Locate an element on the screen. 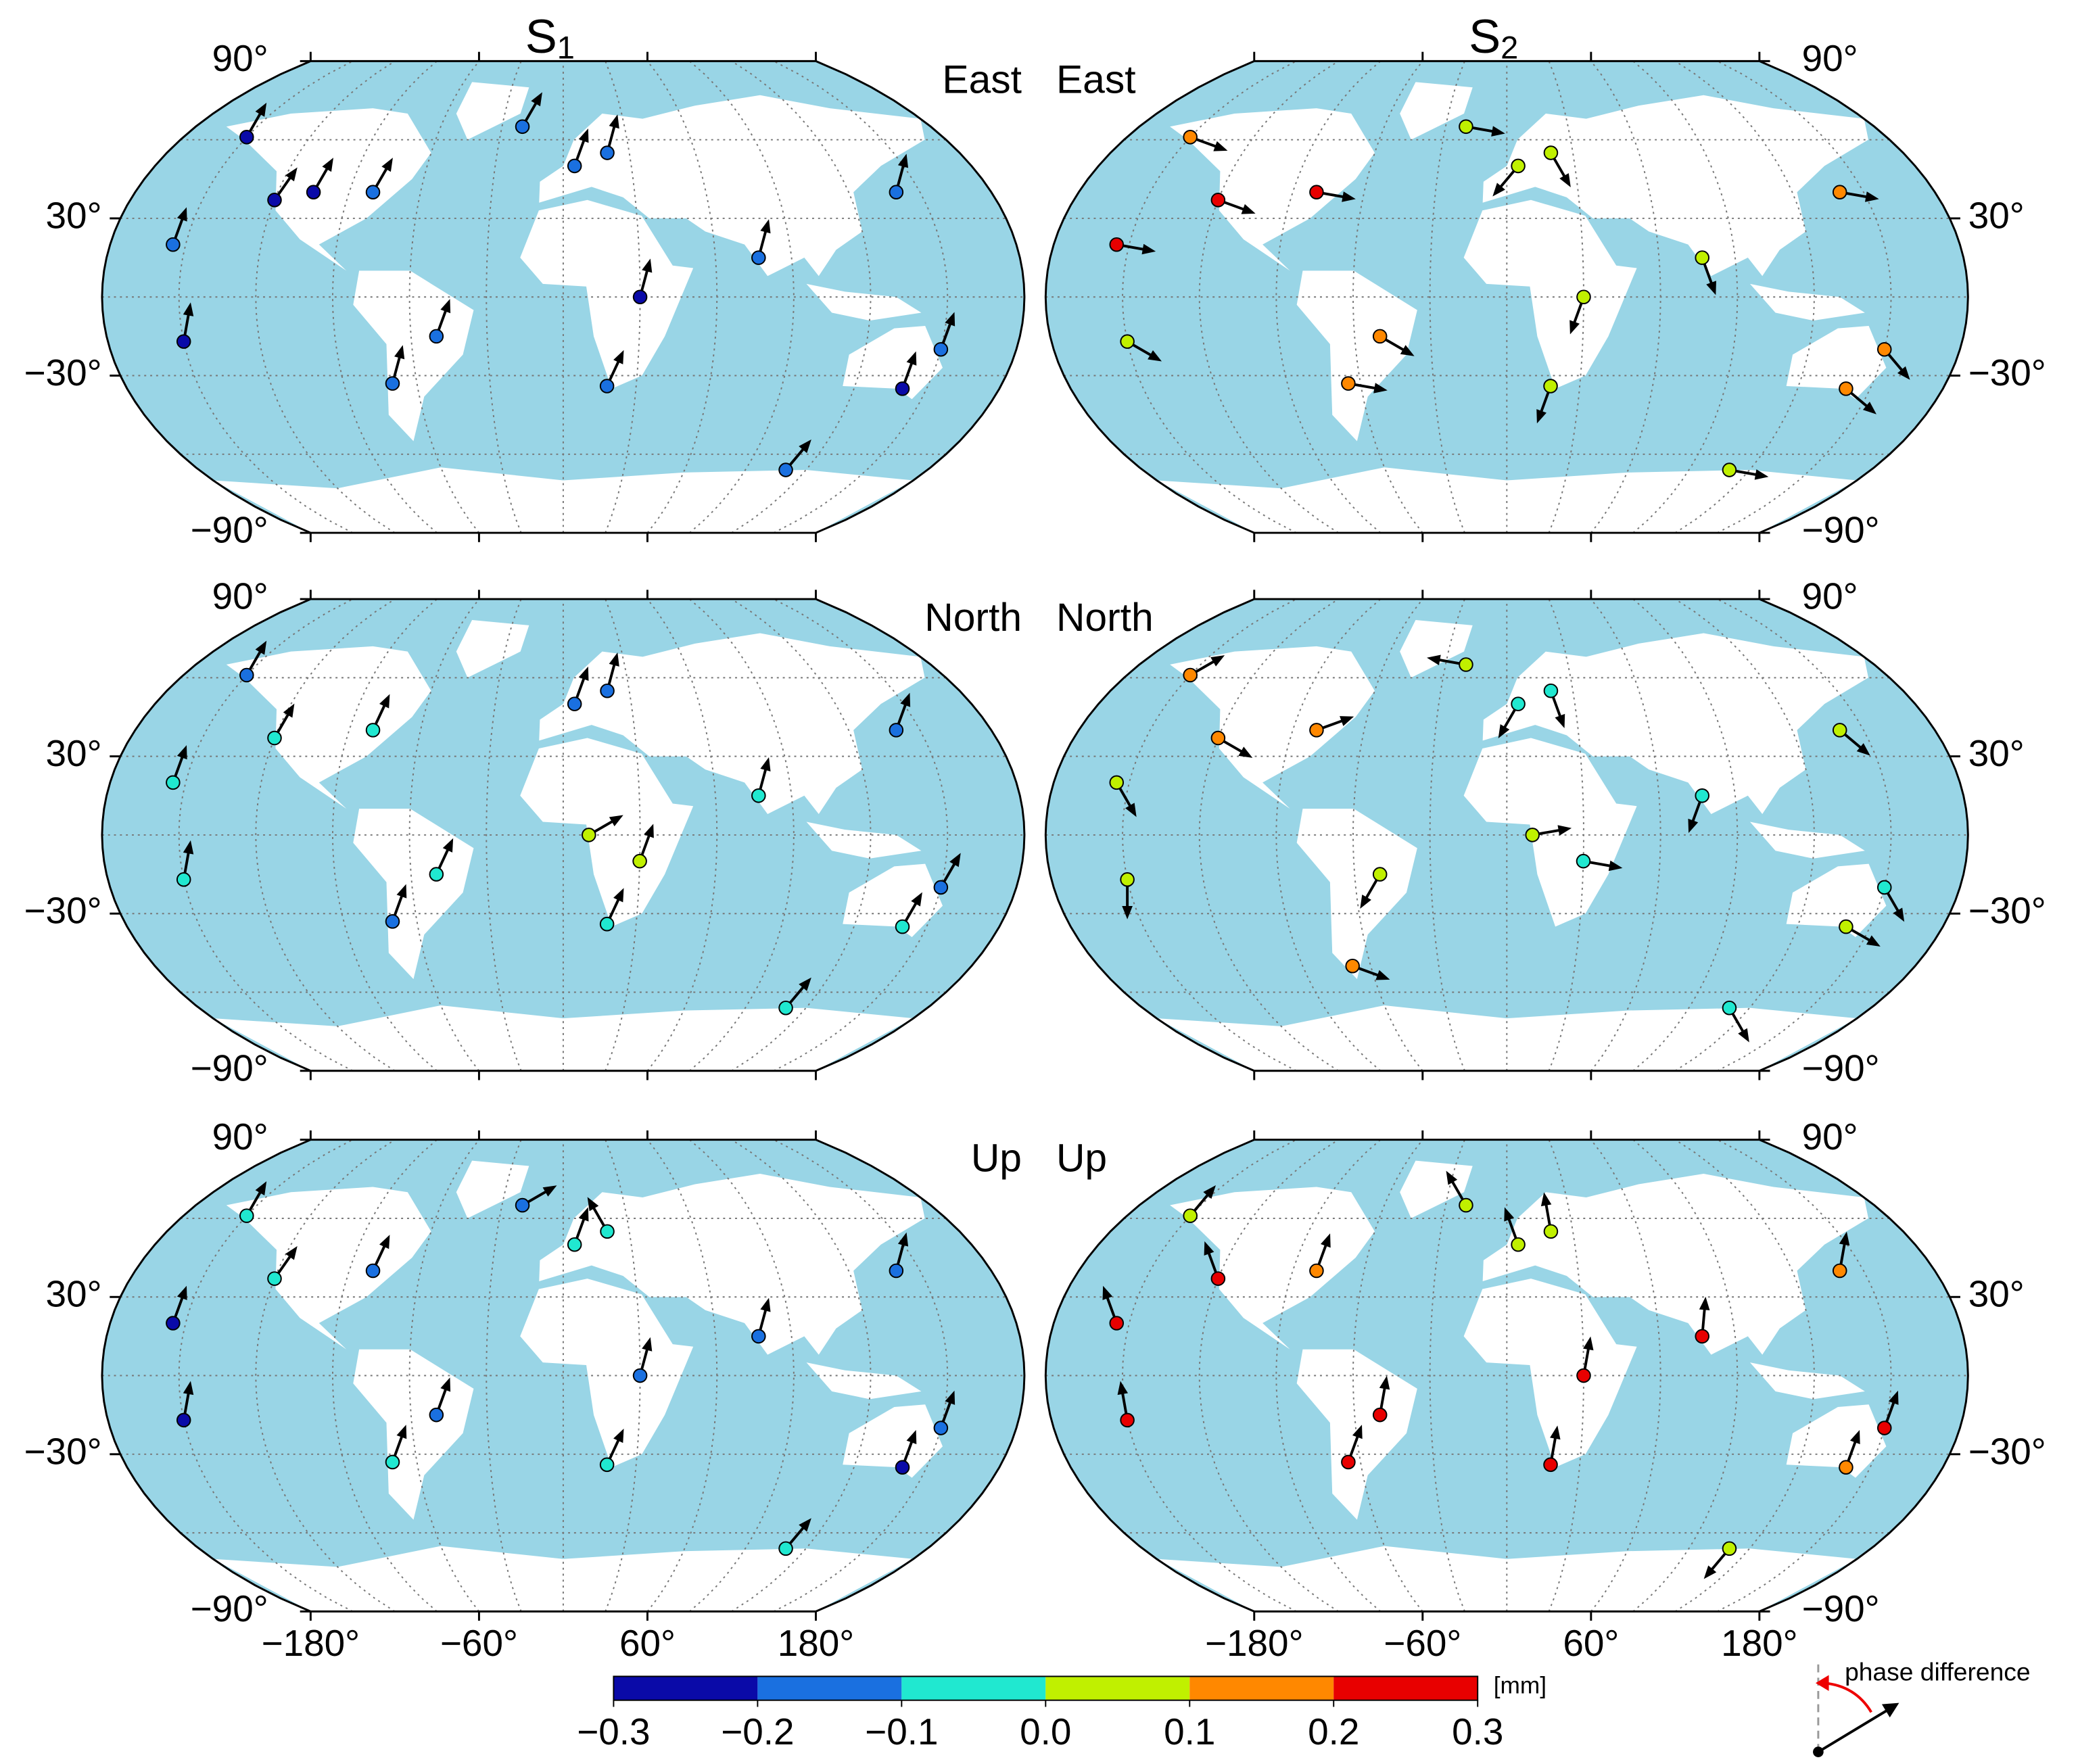  lon-label: −180° is located at coordinates (1254, 1643).